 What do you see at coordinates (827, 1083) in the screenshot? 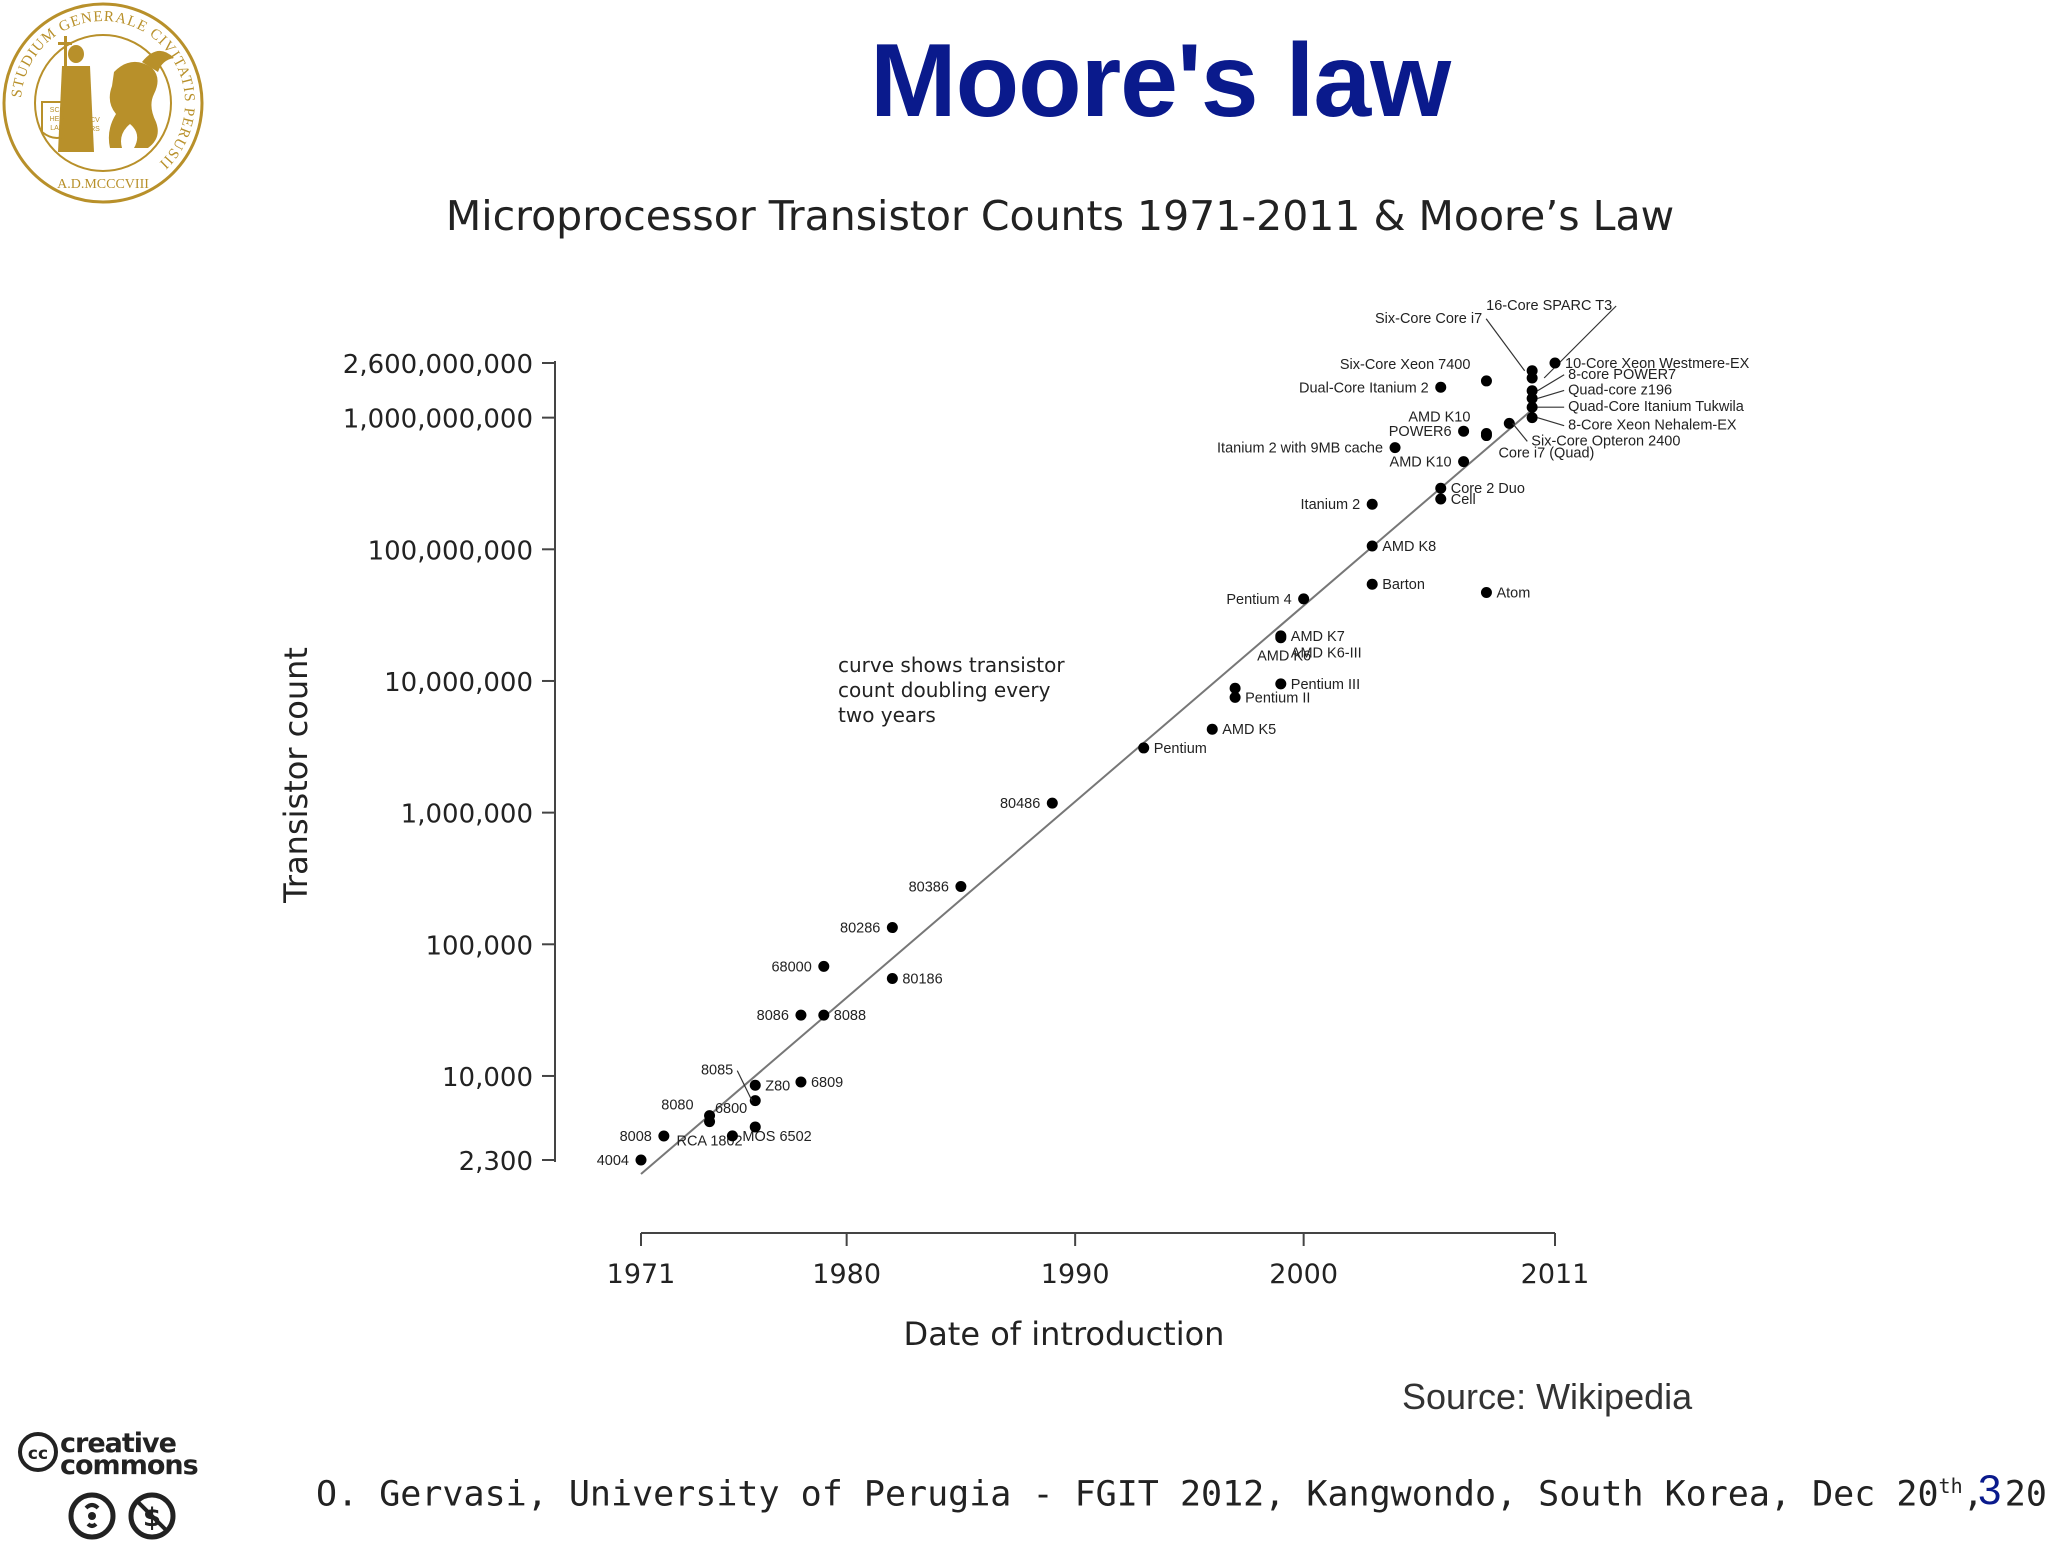
I see `point-label: 6809` at bounding box center [827, 1083].